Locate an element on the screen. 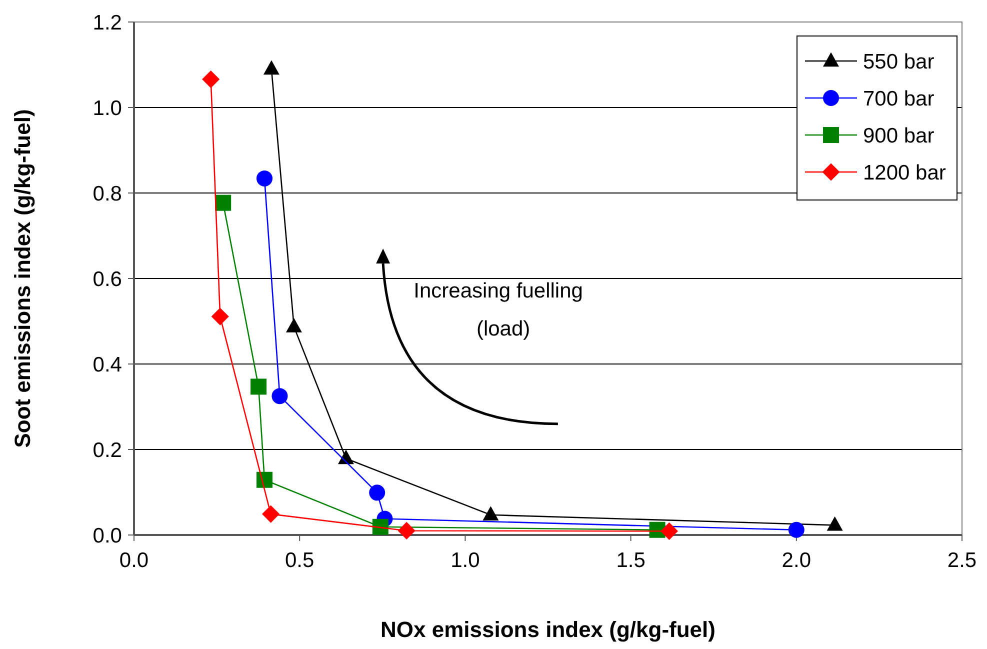 The width and height of the screenshot is (987, 649). x-tick-label: 0.0 is located at coordinates (134, 560).